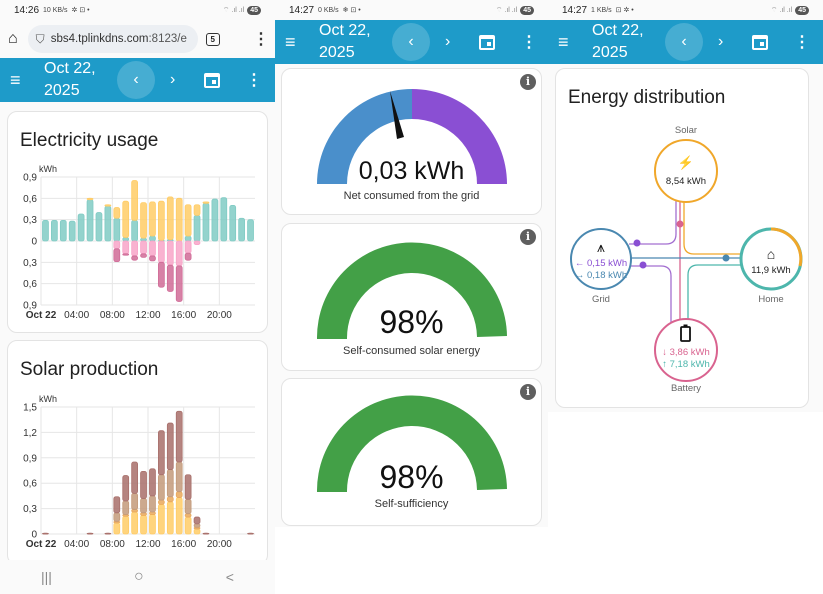 The width and height of the screenshot is (823, 594). I want to click on battery-charge-value: ↑ 7,18 kWh, so click(686, 364).